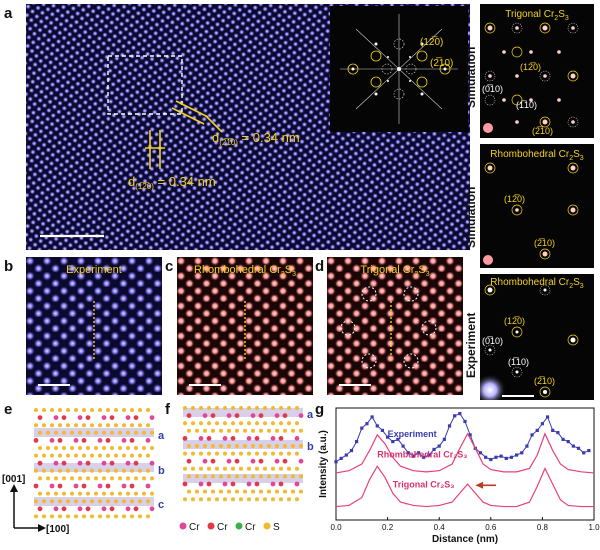 Image resolution: width=600 pixels, height=550 pixels. I want to click on spot-j-4: (2̅10), so click(544, 381).